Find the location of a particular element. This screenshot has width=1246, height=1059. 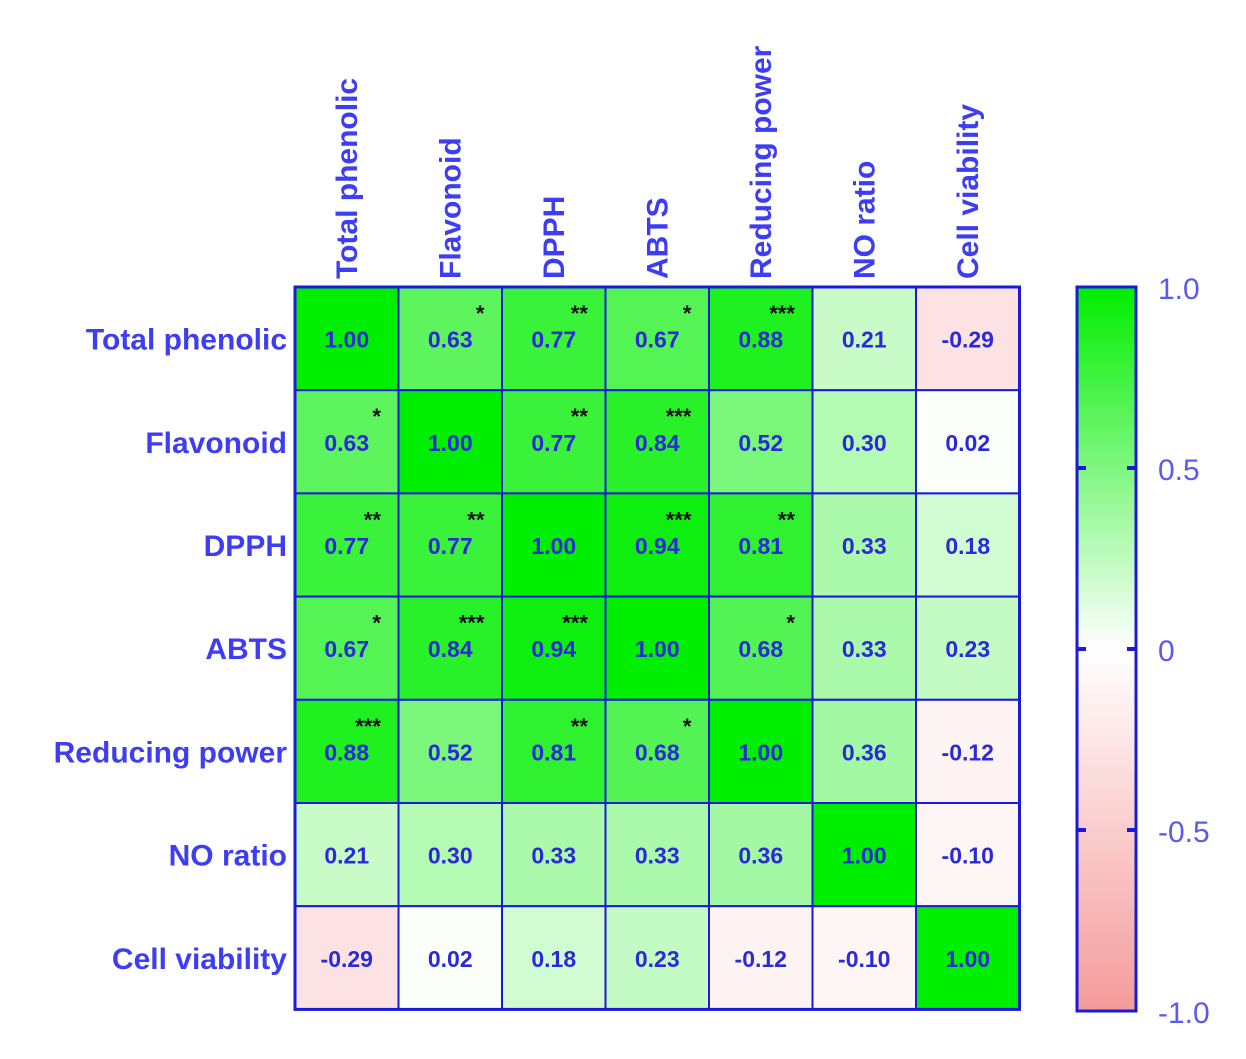

cell-cell-viability-reducing-power is located at coordinates (761, 958).